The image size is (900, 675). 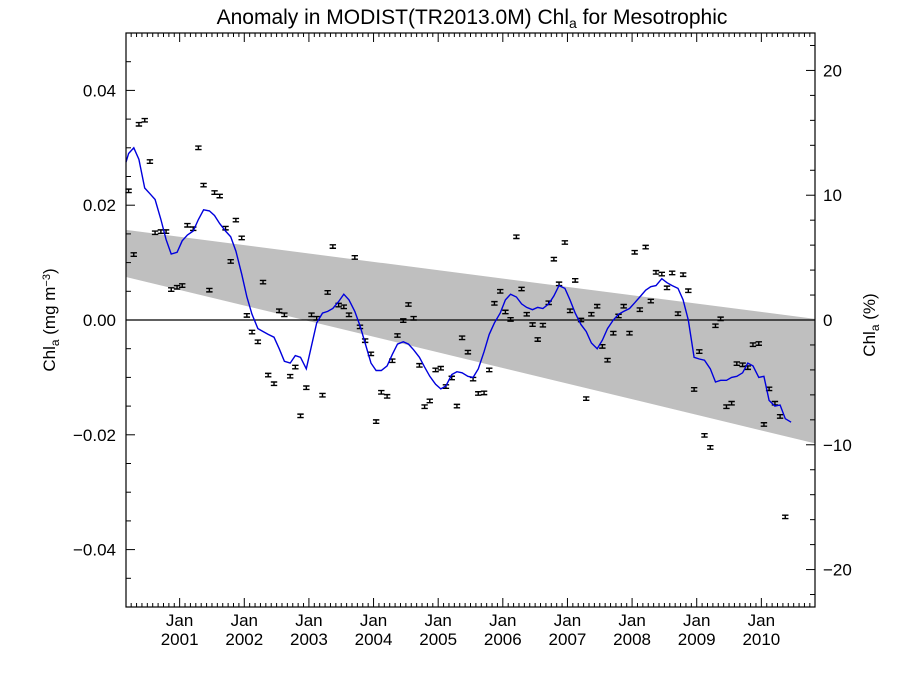 I want to click on y-right-label-main: Chl, so click(x=869, y=344).